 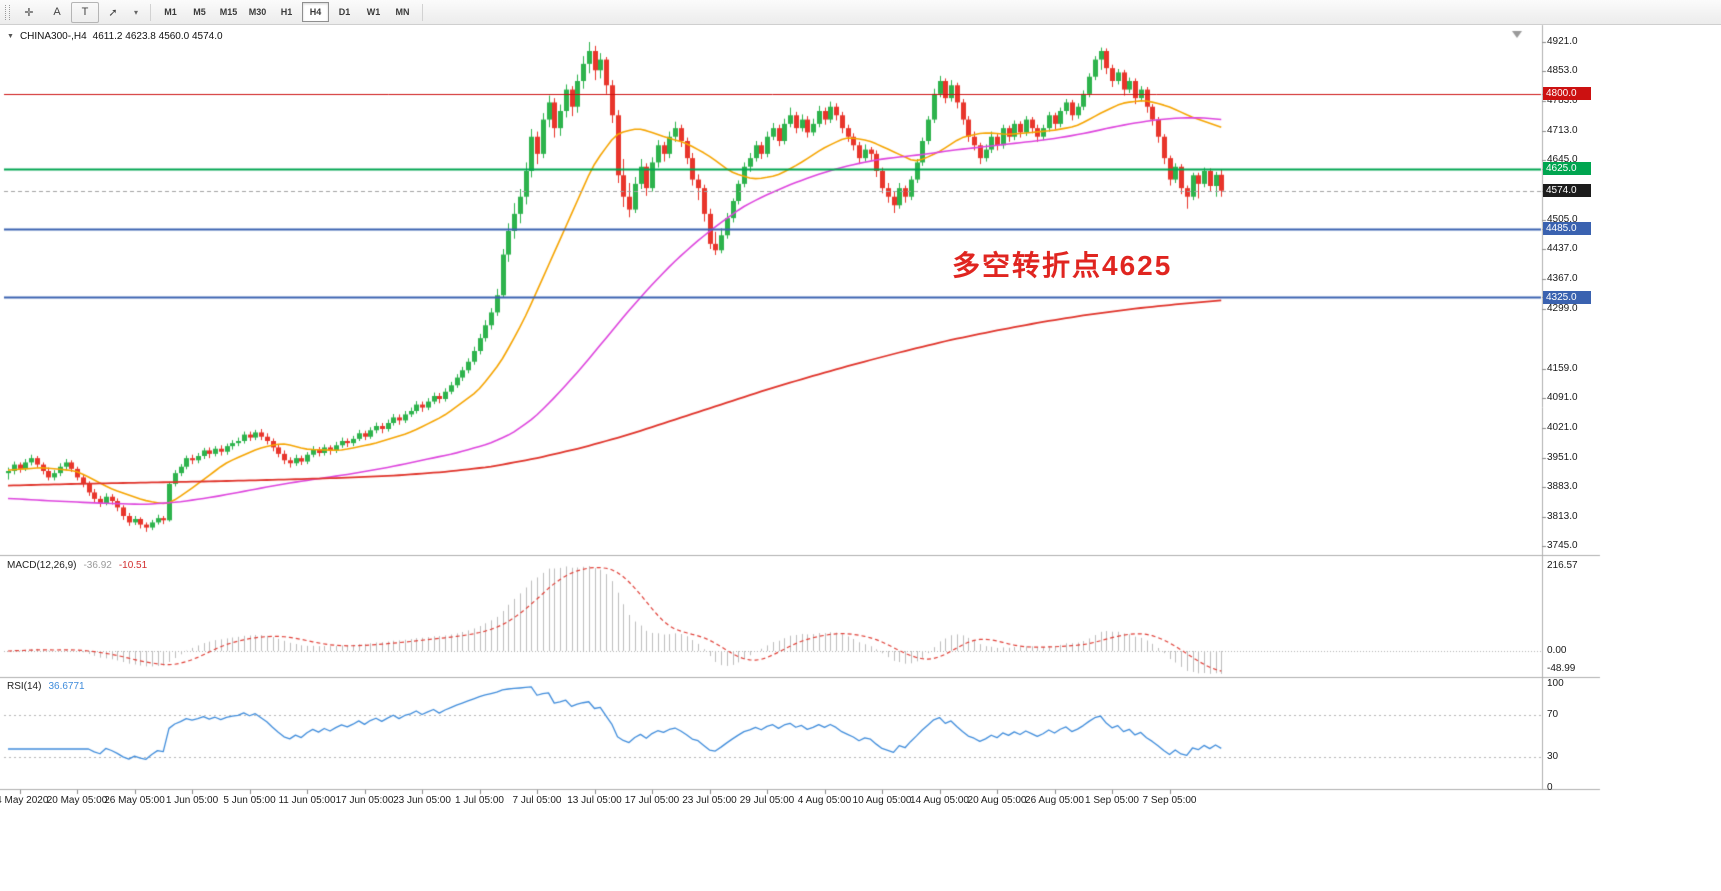 What do you see at coordinates (24, 686) in the screenshot?
I see `rsi-title: RSI(14)` at bounding box center [24, 686].